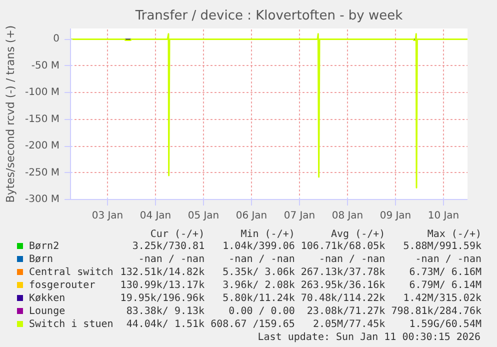 Image resolution: width=497 pixels, height=347 pixels. I want to click on text: 267.13k/37.78k, so click(343, 272).